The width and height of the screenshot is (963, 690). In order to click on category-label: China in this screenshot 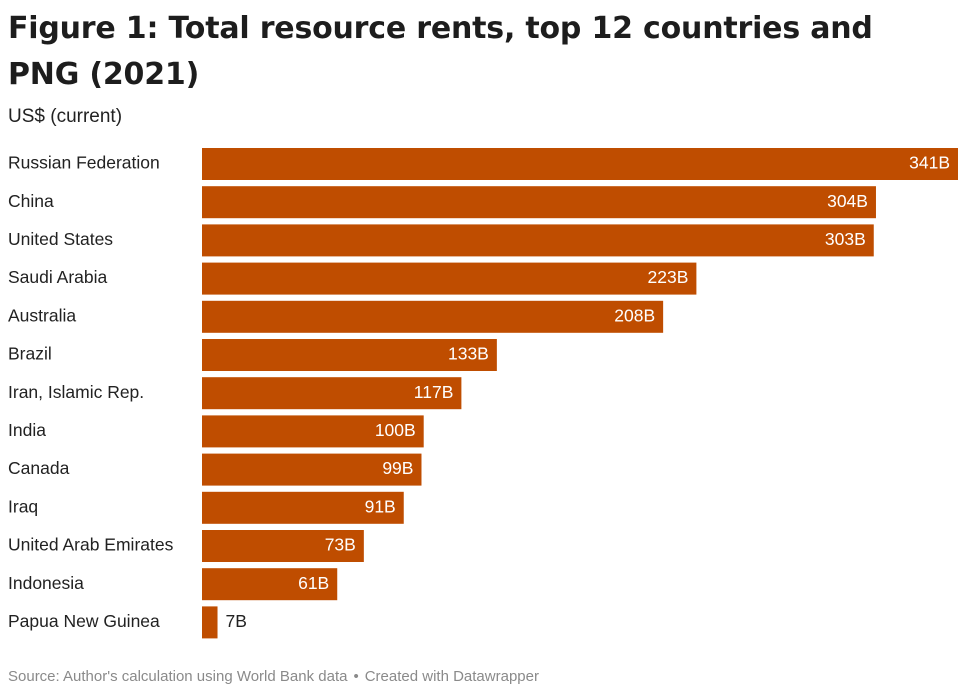, I will do `click(31, 201)`.